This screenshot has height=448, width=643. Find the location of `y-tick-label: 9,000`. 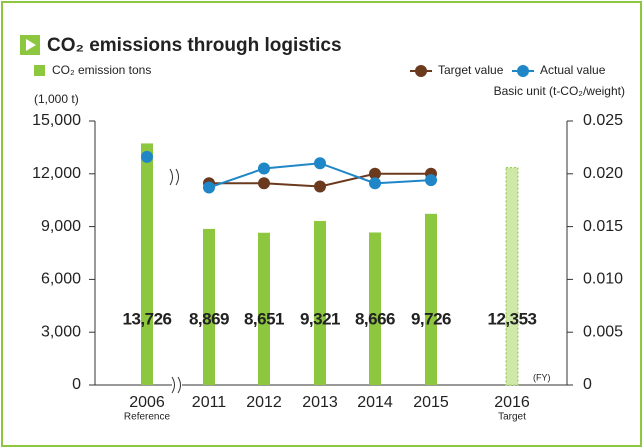

y-tick-label: 9,000 is located at coordinates (61, 226).